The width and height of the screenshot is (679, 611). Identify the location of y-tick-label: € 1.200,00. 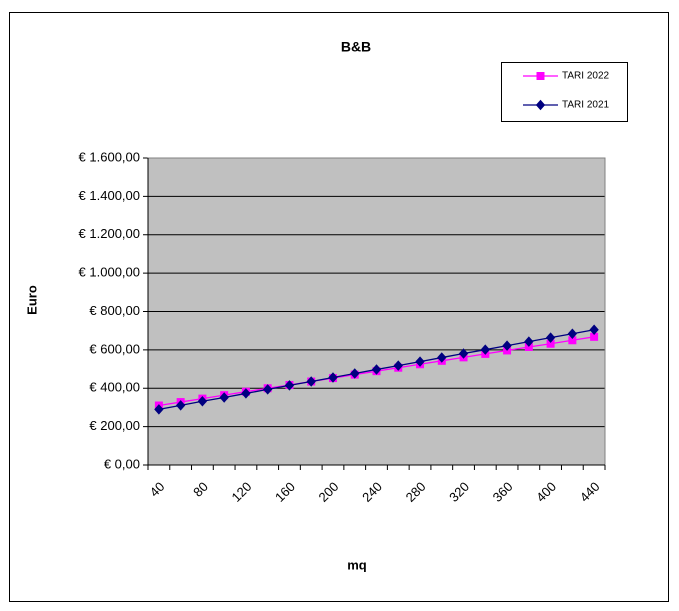
(109, 233).